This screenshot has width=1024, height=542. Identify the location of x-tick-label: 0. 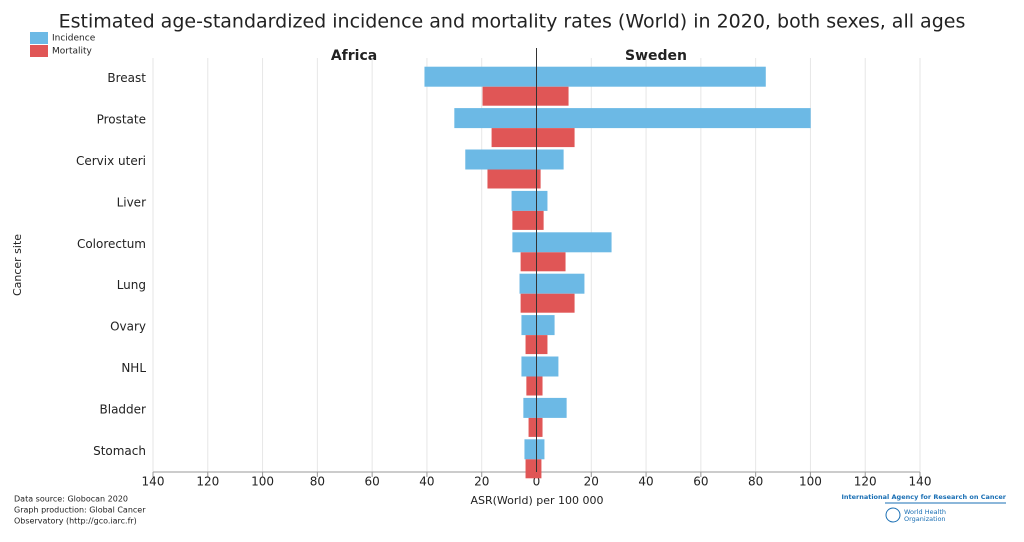
(537, 482).